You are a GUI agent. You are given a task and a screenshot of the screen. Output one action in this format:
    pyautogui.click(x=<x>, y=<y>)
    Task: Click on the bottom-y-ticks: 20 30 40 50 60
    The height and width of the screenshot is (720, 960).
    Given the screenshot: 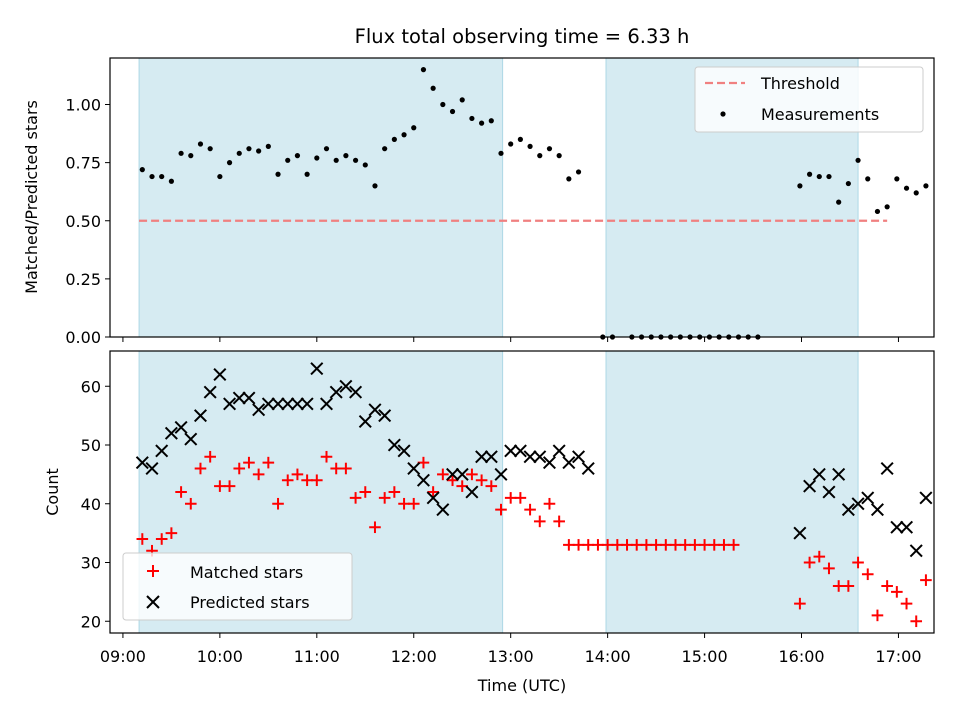 What is the action you would take?
    pyautogui.click(x=95, y=504)
    